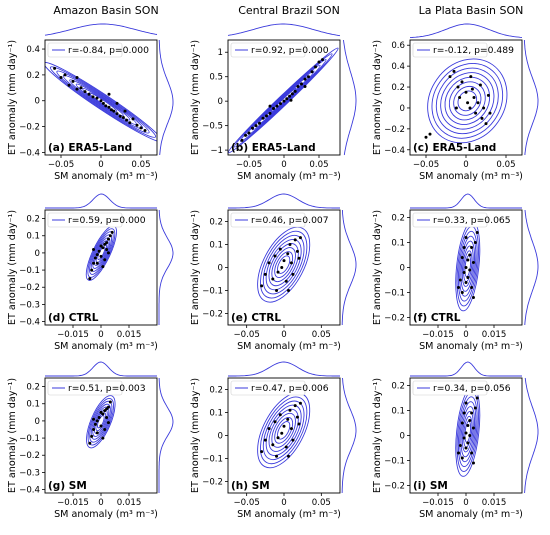  I want to click on column-title: La Plata Basin SON, so click(471, 10).